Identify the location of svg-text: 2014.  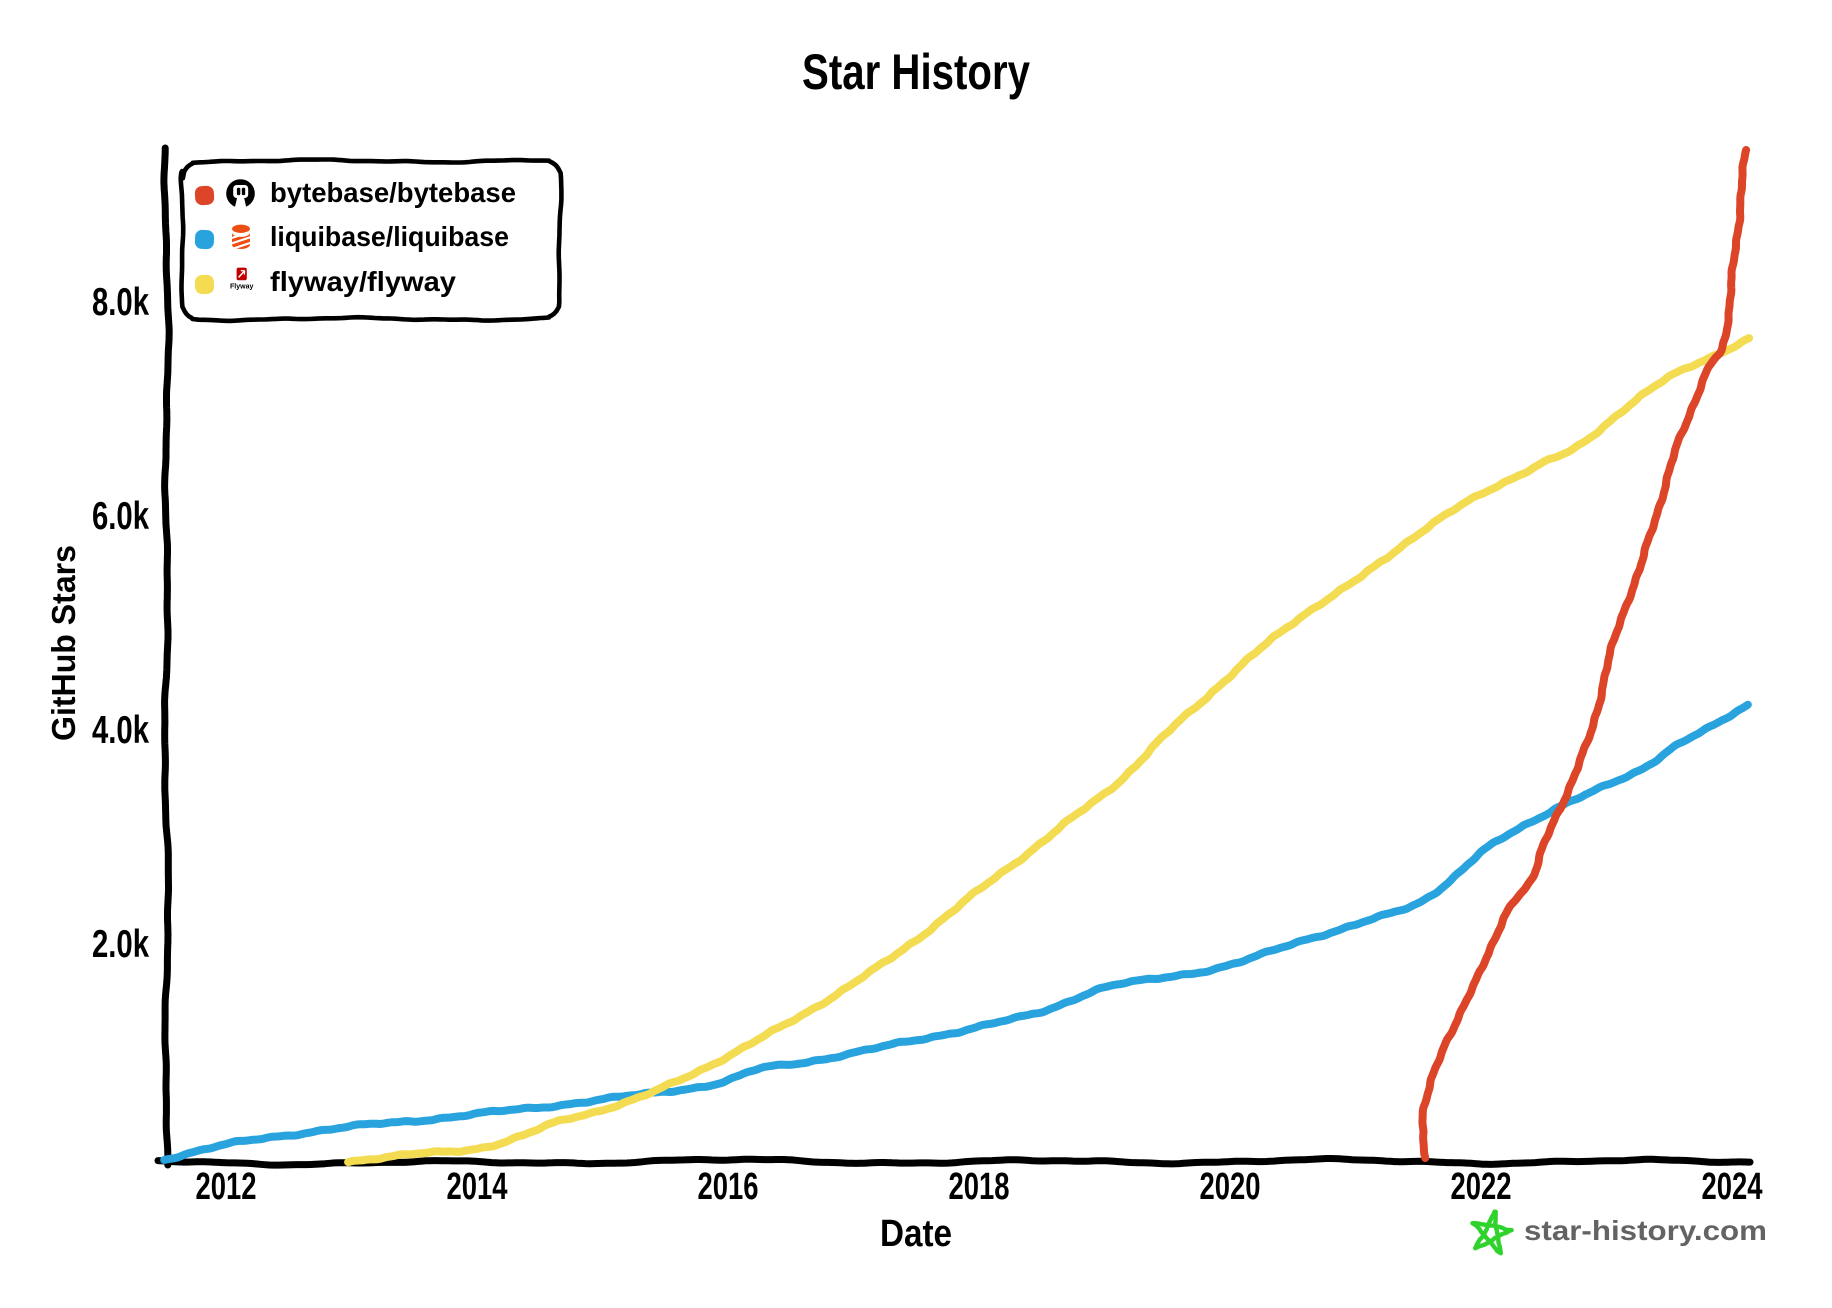
(477, 1187).